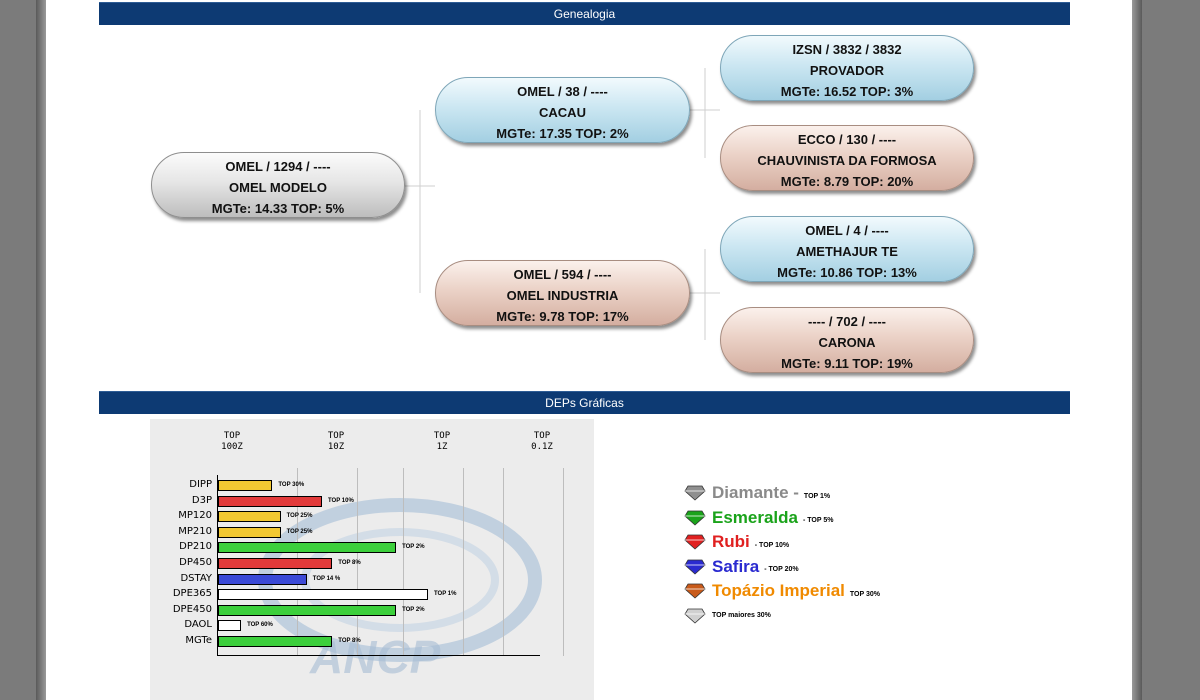 The image size is (1200, 700). I want to click on section-header-genealogia: Genealogia, so click(584, 13).